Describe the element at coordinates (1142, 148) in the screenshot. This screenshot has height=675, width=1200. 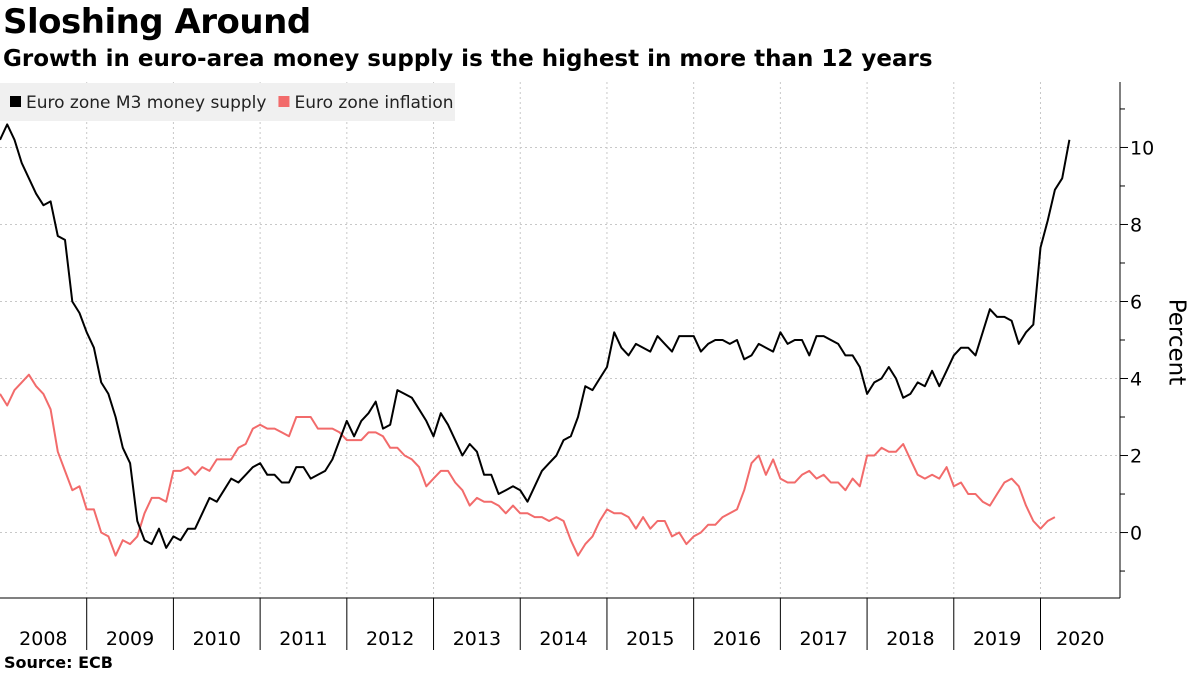
I see `y-tick-label: 10` at that location.